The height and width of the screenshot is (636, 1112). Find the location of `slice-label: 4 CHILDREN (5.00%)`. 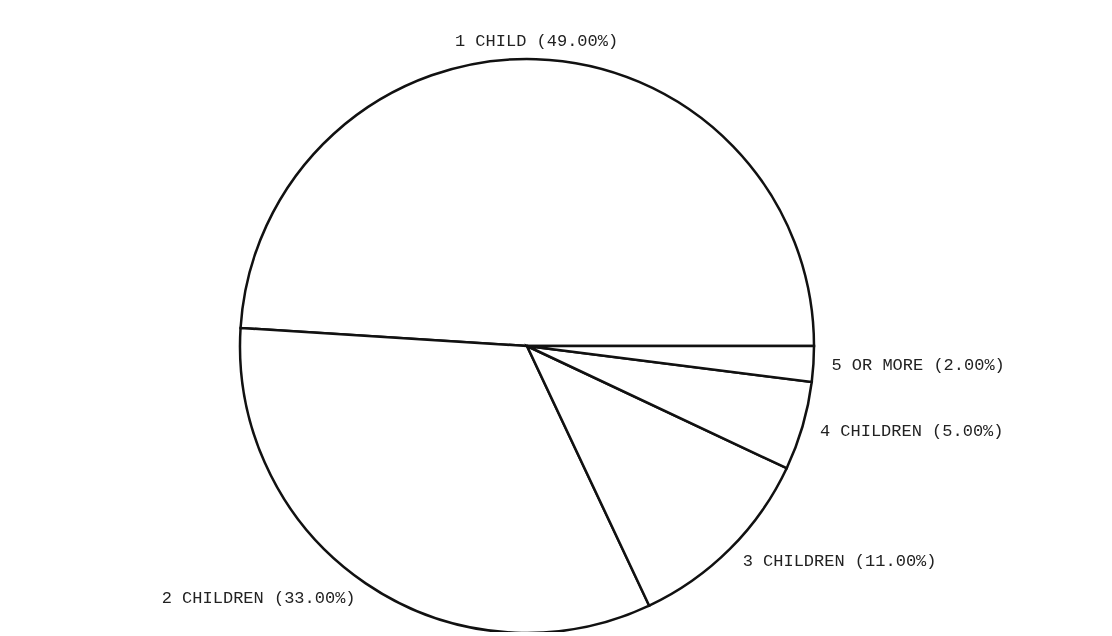

slice-label: 4 CHILDREN (5.00%) is located at coordinates (911, 431).